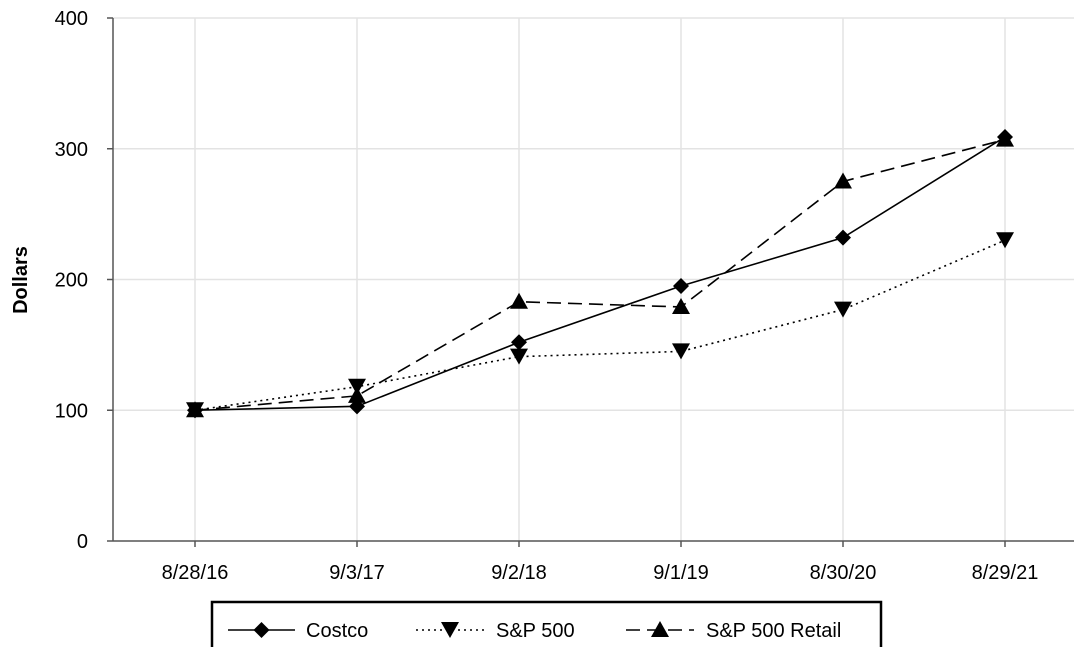  Describe the element at coordinates (71, 150) in the screenshot. I see `y-tick-label: 300` at that location.